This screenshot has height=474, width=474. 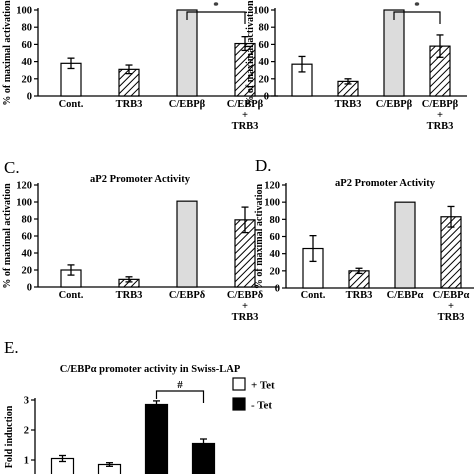 What do you see at coordinates (187, 295) in the screenshot?
I see `category-label: C/EBPδ` at bounding box center [187, 295].